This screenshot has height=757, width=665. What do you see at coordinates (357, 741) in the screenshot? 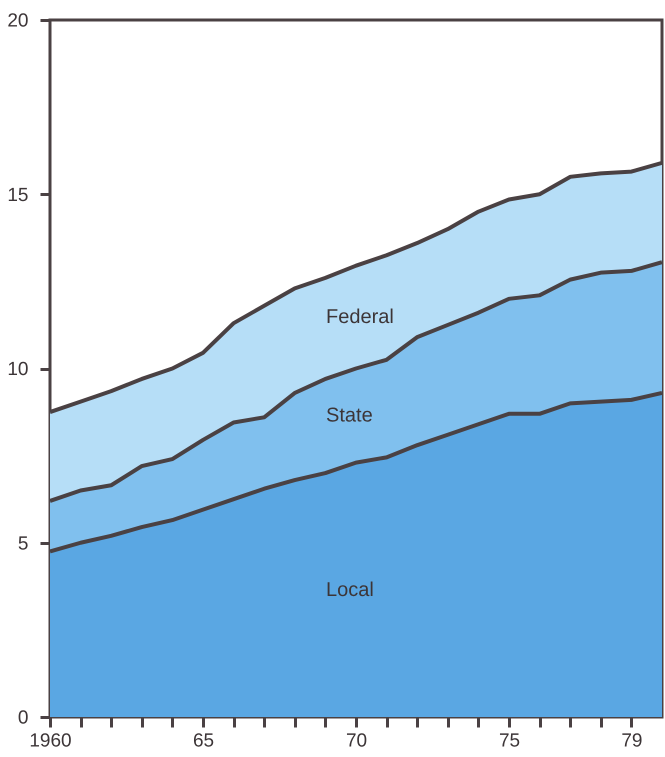
I see `x-tick-label: 70` at bounding box center [357, 741].